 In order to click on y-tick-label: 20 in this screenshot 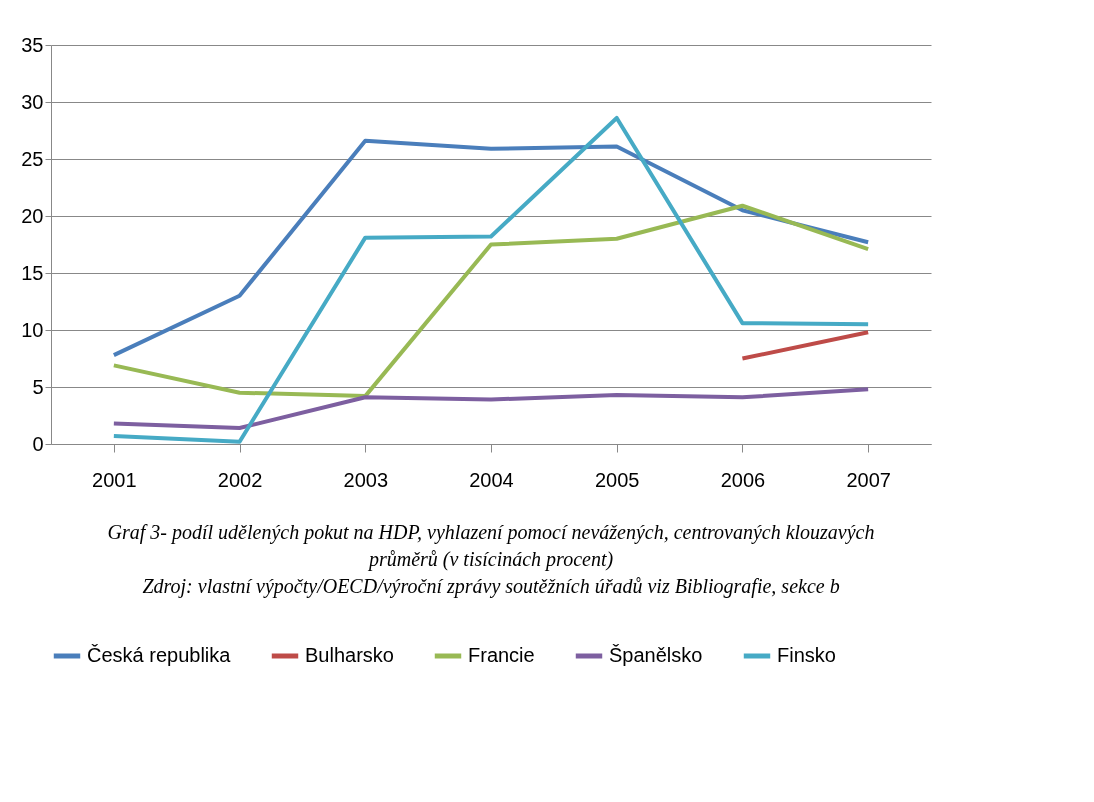, I will do `click(32, 215)`.